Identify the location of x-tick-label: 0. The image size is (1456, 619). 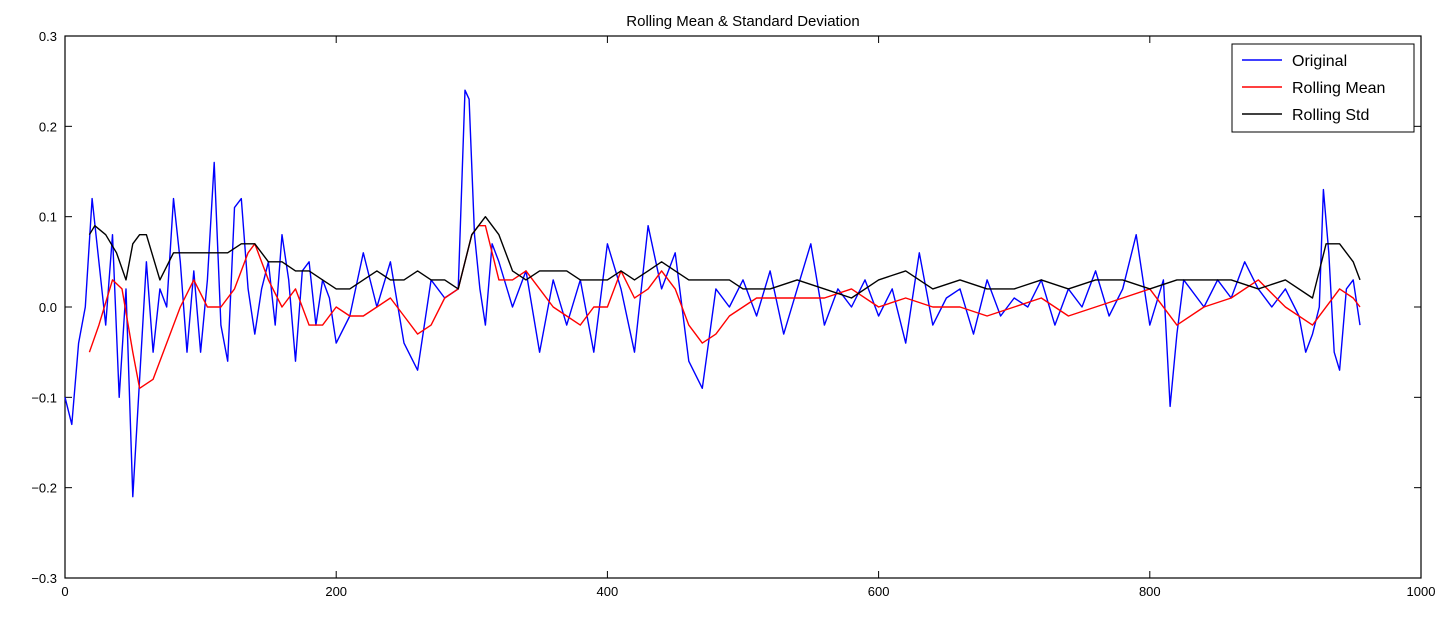
(64, 591).